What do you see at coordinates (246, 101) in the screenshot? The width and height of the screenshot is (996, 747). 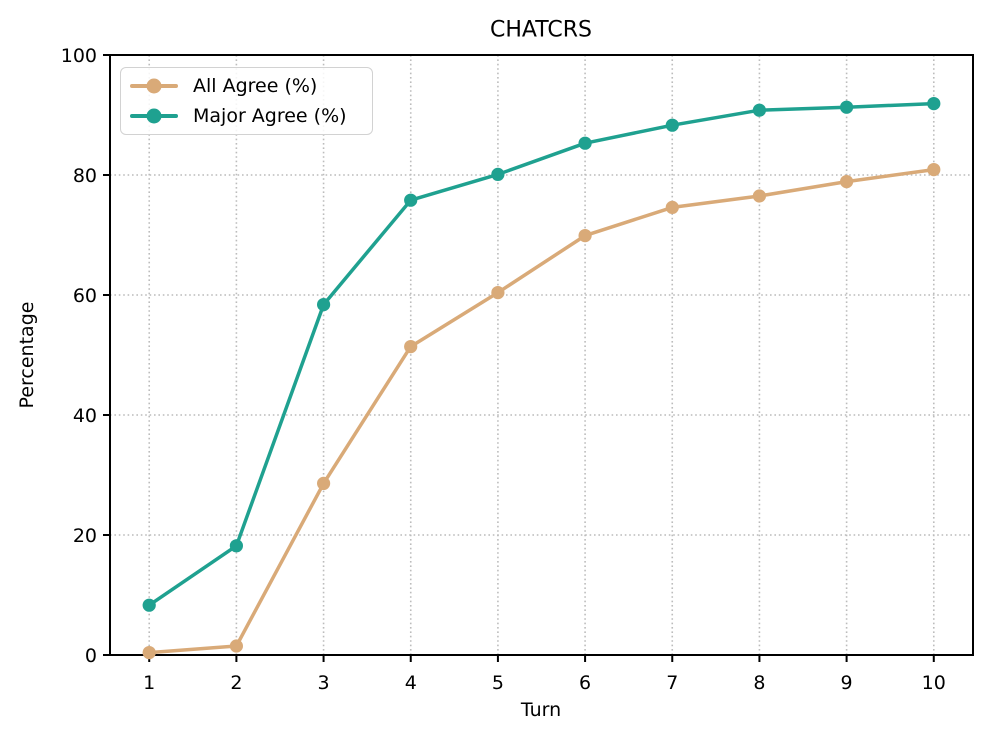 I see `legend: All Agree (%) Major Agree (%)` at bounding box center [246, 101].